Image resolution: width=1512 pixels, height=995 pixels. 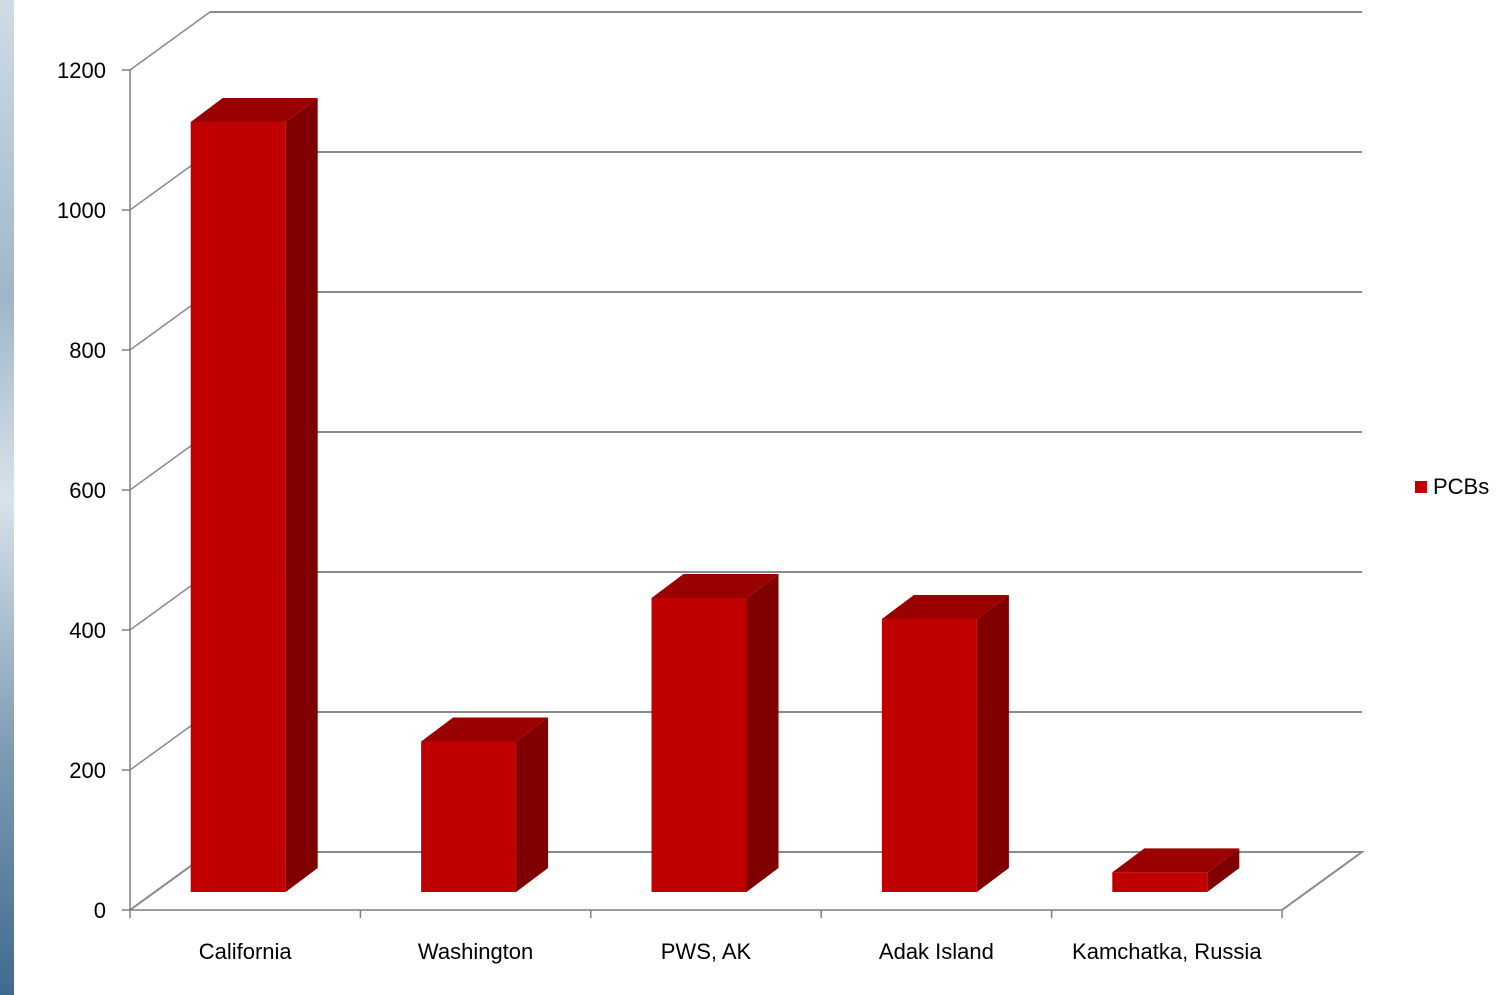 What do you see at coordinates (87, 490) in the screenshot?
I see `y-tick-label: 600` at bounding box center [87, 490].